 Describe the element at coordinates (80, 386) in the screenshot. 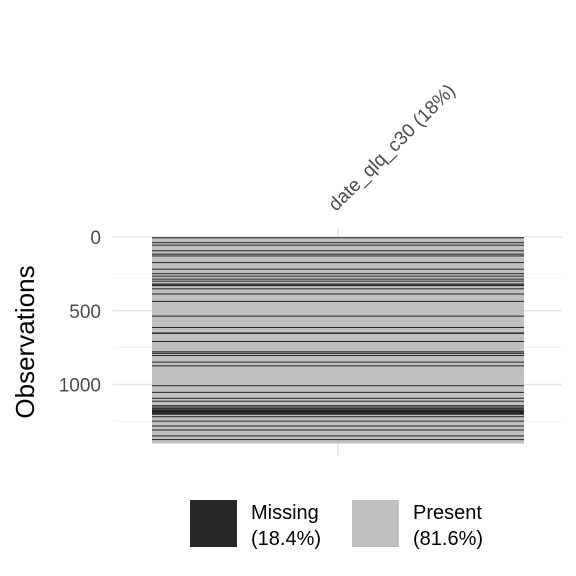

I see `y-tick-label: 1000` at that location.